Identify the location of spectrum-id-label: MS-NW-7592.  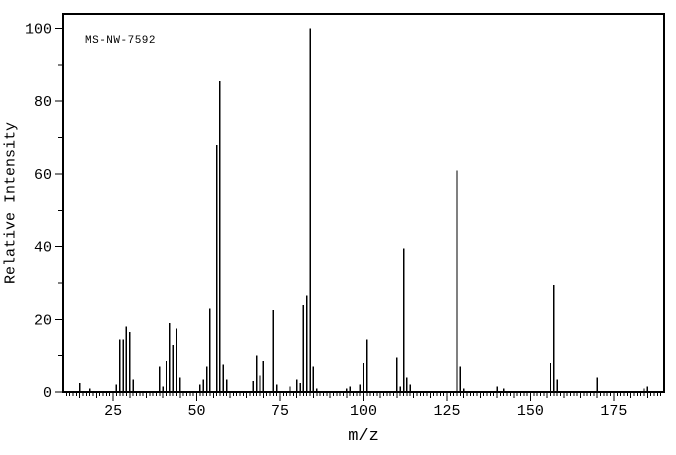
(121, 41).